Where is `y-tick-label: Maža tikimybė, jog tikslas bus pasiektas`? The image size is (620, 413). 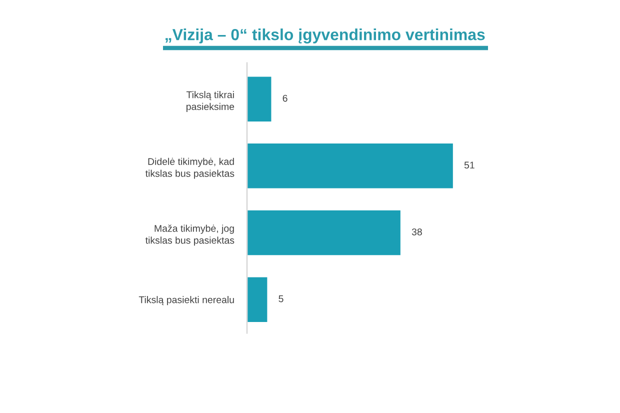
y-tick-label: Maža tikimybė, jog tikslas bus pasiektas is located at coordinates (189, 235).